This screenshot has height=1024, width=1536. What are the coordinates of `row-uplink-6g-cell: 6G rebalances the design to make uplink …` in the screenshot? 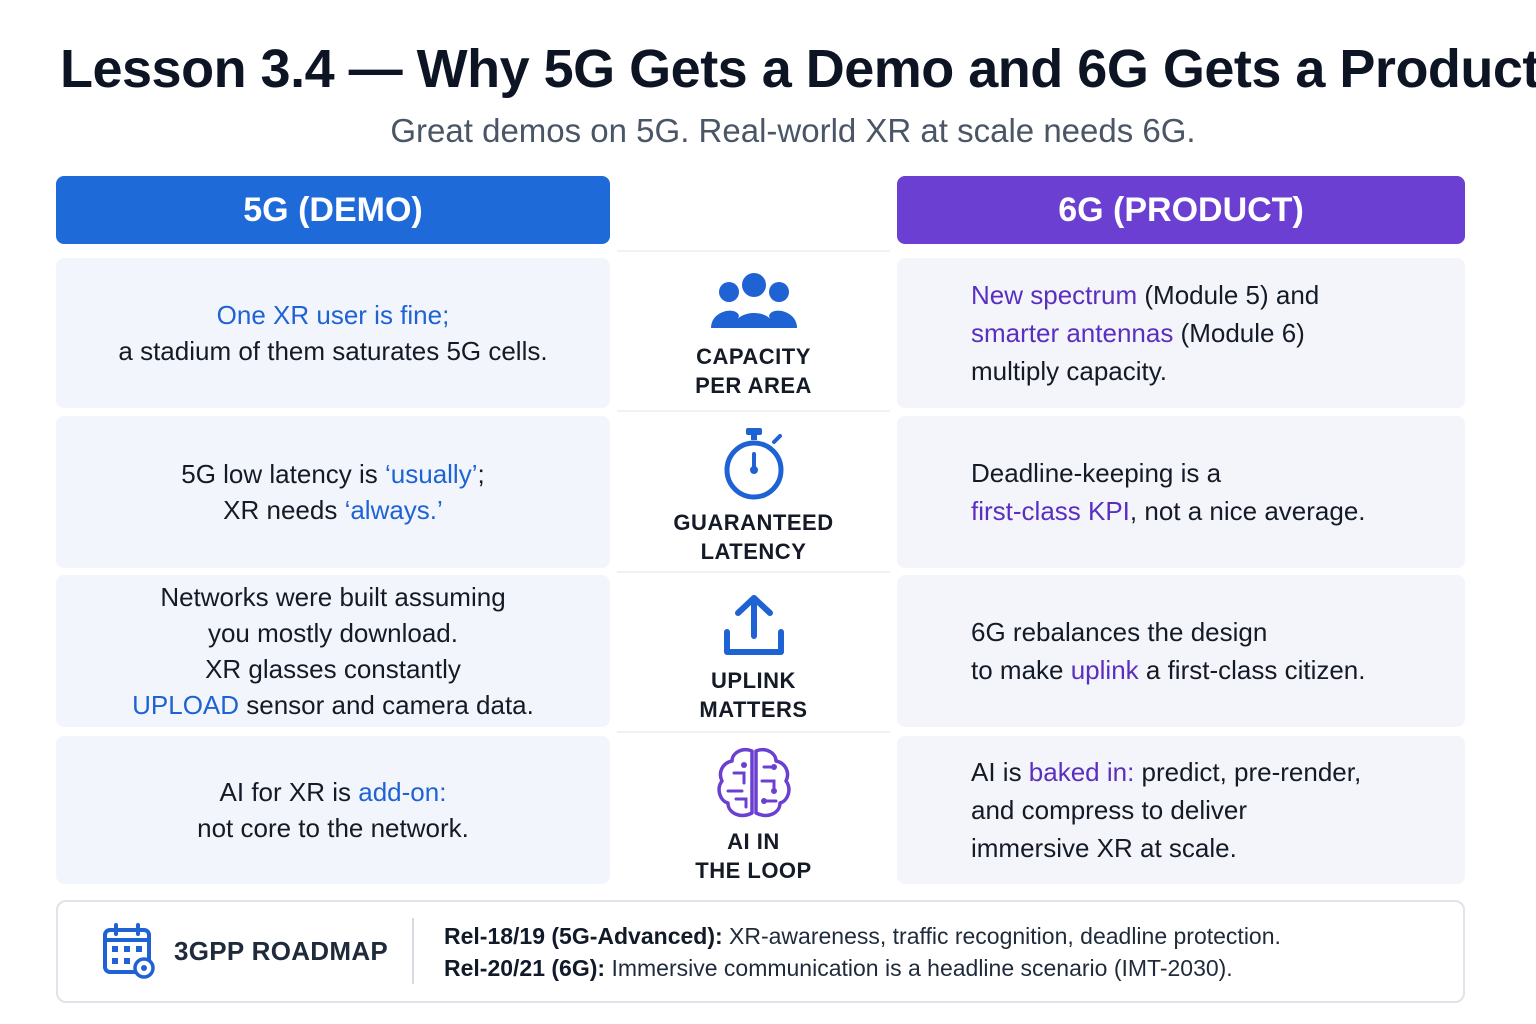 It's located at (1181, 651).